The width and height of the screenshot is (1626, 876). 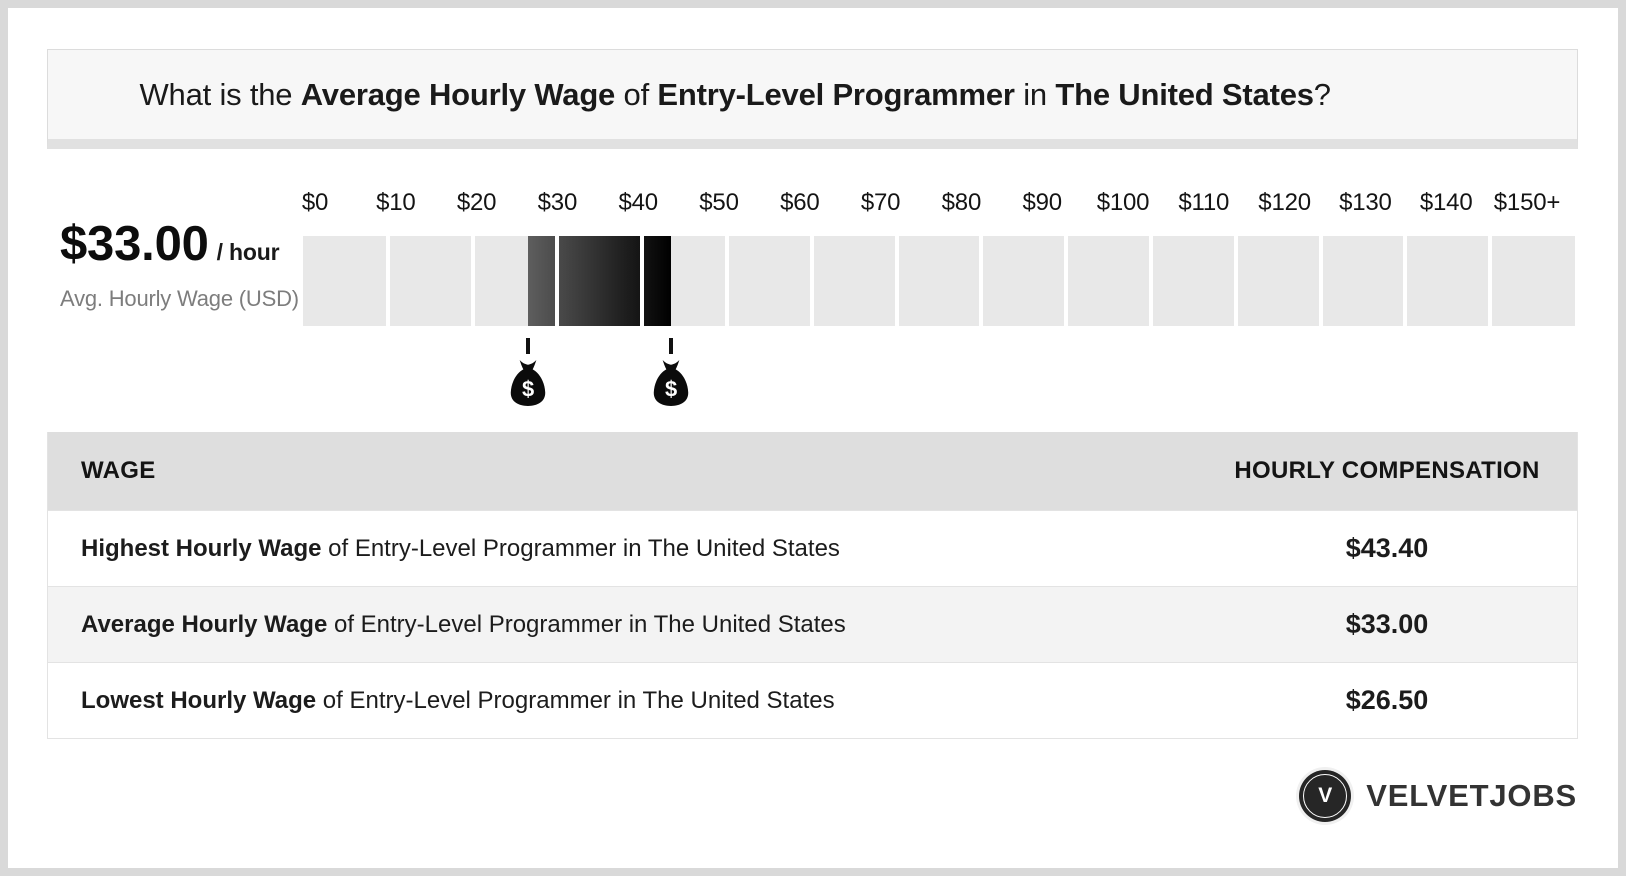 What do you see at coordinates (812, 471) in the screenshot?
I see `table-header-row: WAGE HOURLY COMPENSATION` at bounding box center [812, 471].